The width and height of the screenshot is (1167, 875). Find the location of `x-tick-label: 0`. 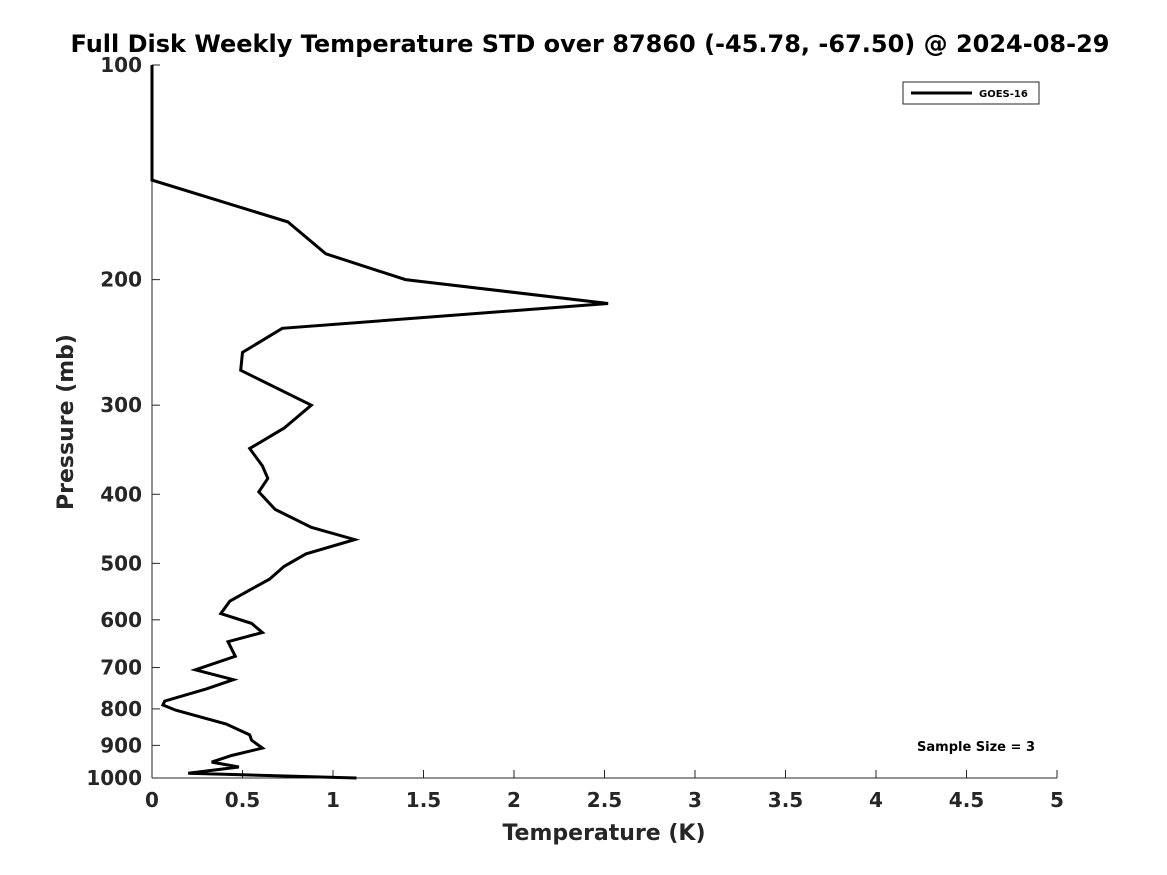

x-tick-label: 0 is located at coordinates (152, 800).